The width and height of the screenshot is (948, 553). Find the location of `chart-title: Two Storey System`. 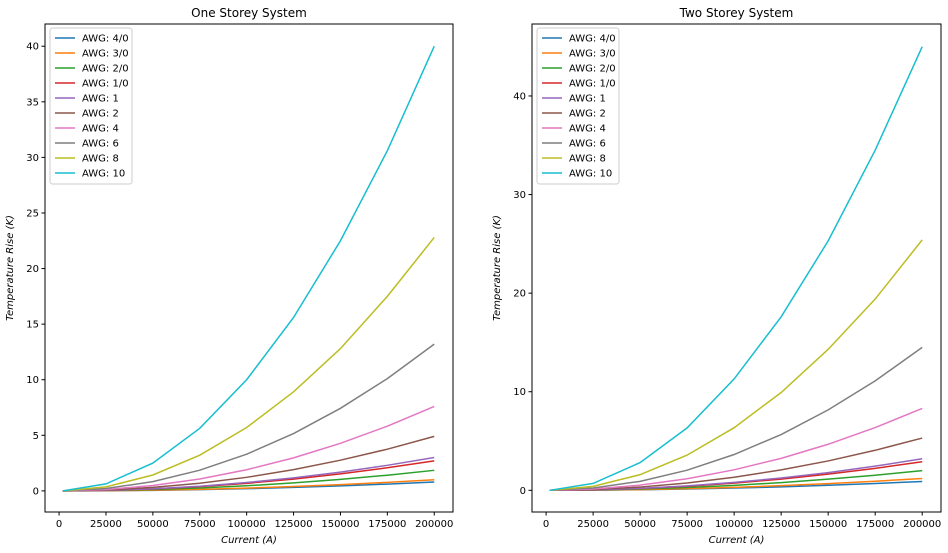

chart-title: Two Storey System is located at coordinates (736, 13).